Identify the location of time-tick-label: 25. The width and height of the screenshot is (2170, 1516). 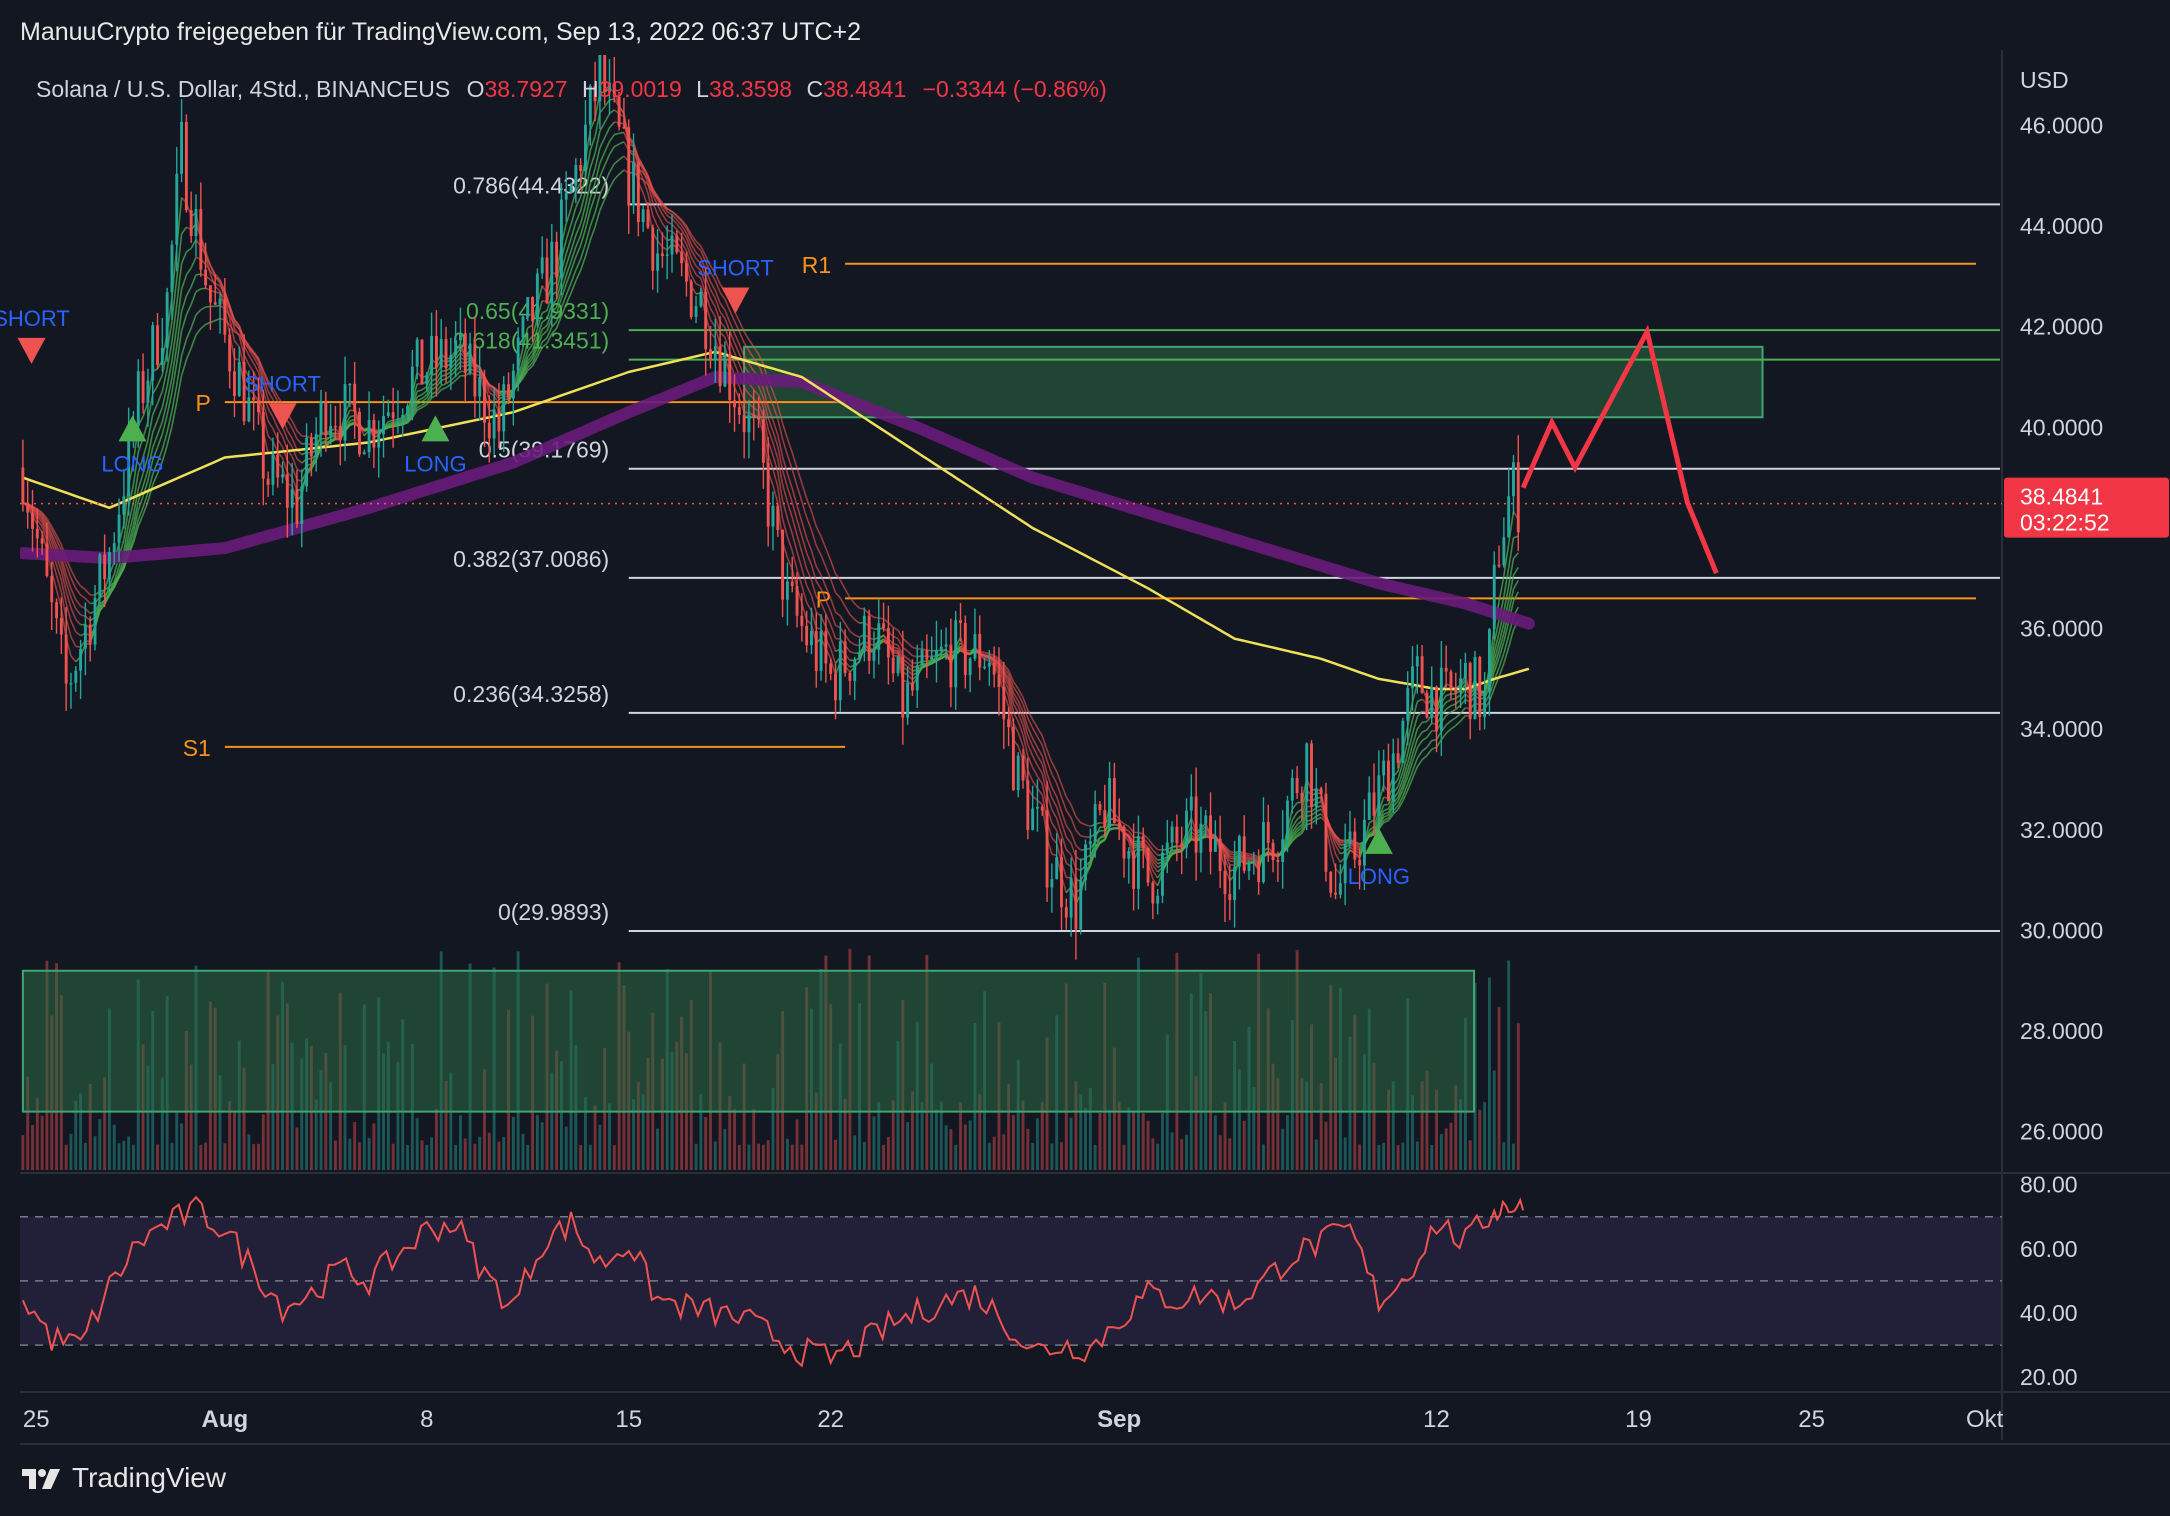
(36, 1419).